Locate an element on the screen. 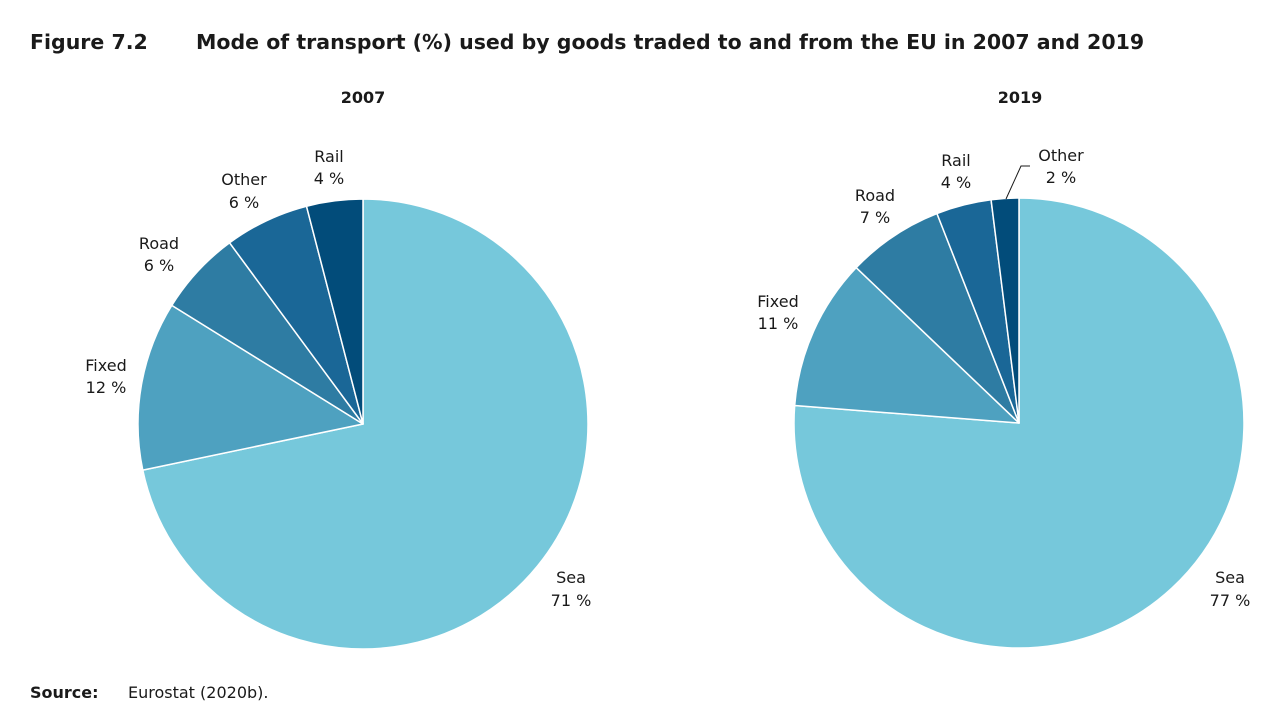 This screenshot has width=1282, height=709. source-note: Source: Eurostat (2020b). is located at coordinates (149, 692).